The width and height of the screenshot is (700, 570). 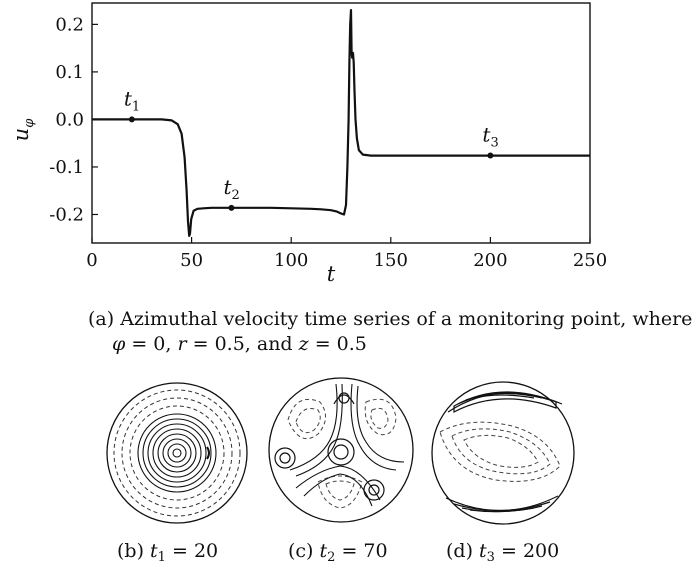 What do you see at coordinates (490, 260) in the screenshot?
I see `x-tick-label: 200` at bounding box center [490, 260].